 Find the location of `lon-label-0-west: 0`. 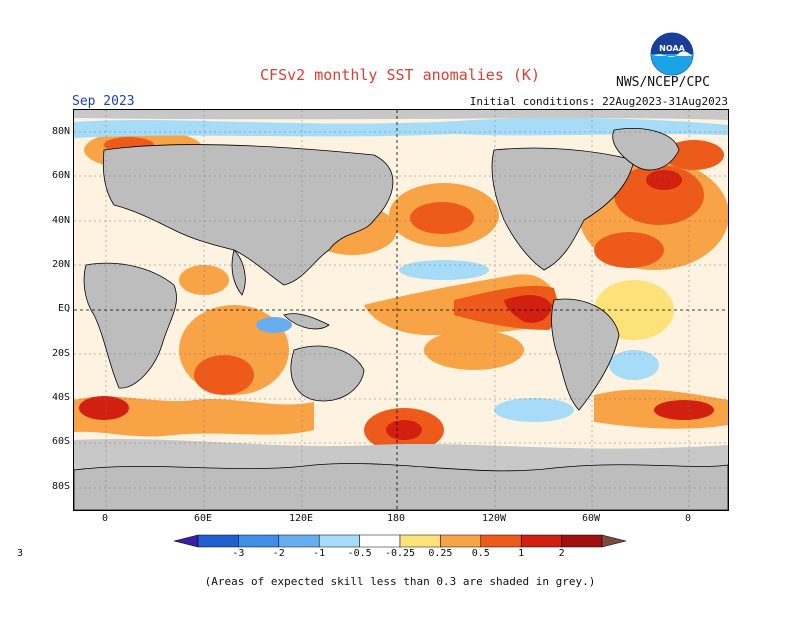

lon-label-0-west: 0 is located at coordinates (105, 518).